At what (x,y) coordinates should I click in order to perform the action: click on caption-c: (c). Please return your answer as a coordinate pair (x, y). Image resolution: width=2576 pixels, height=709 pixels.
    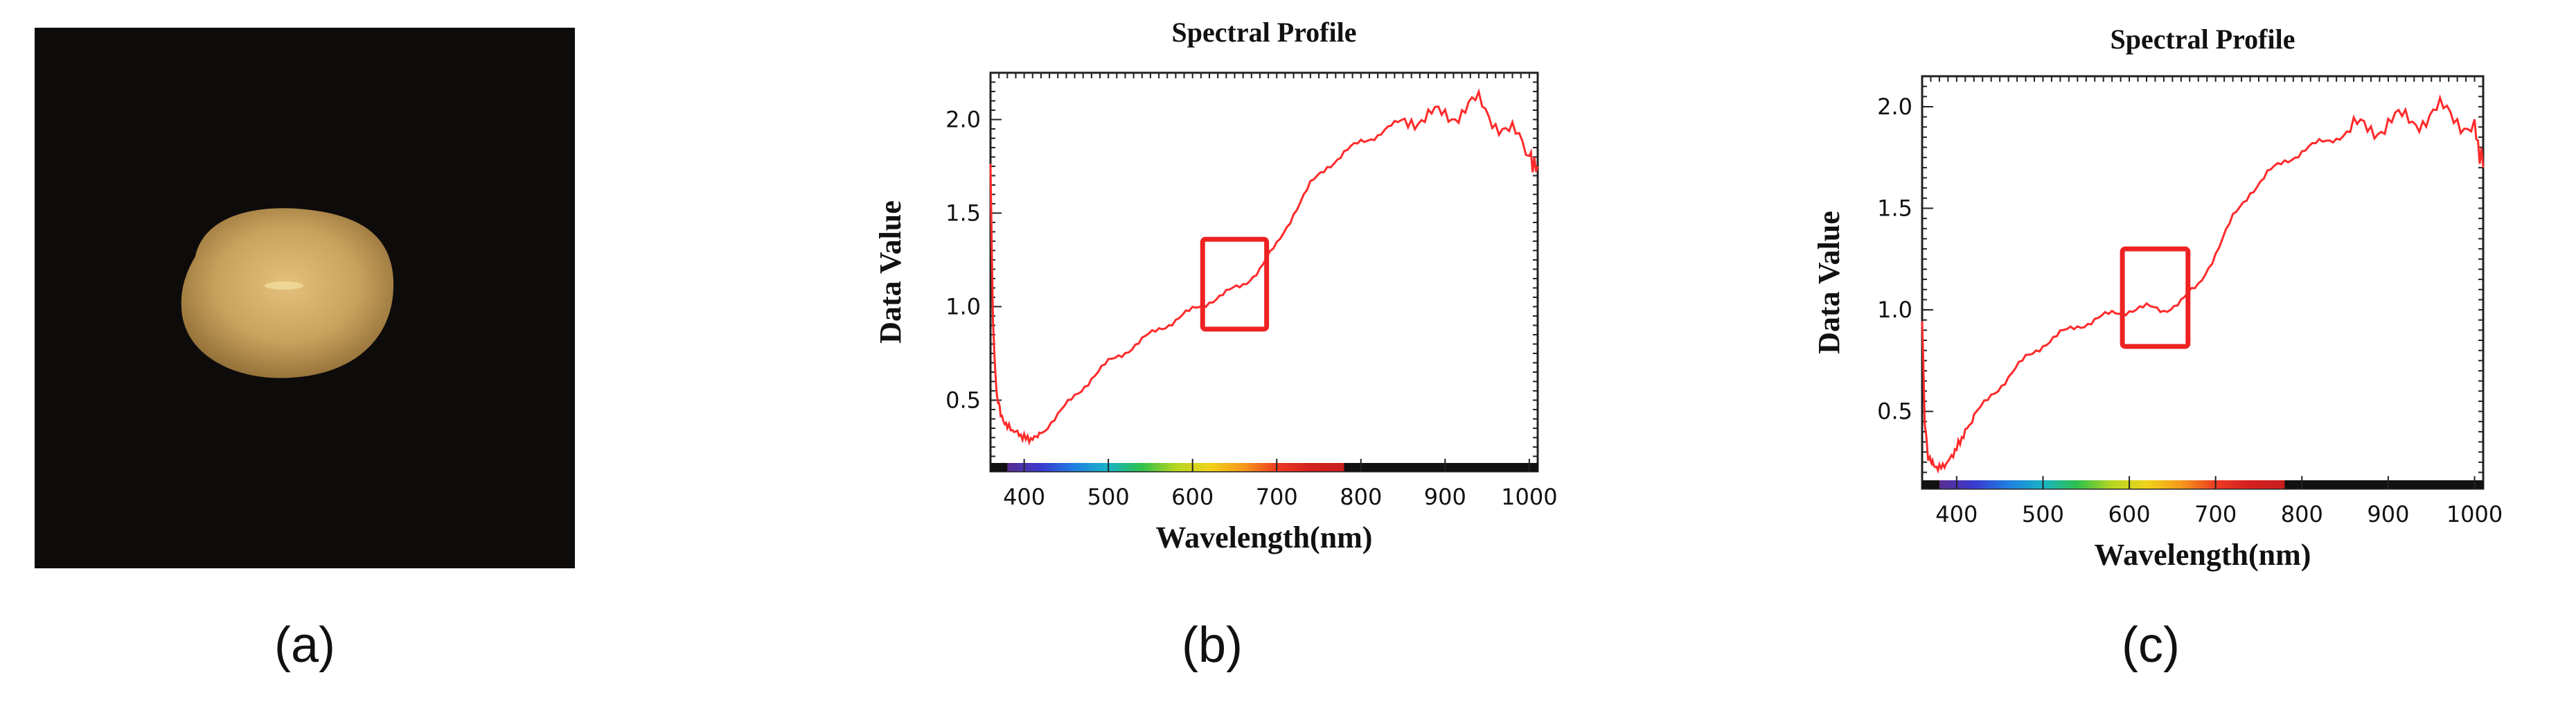
    Looking at the image, I should click on (2151, 645).